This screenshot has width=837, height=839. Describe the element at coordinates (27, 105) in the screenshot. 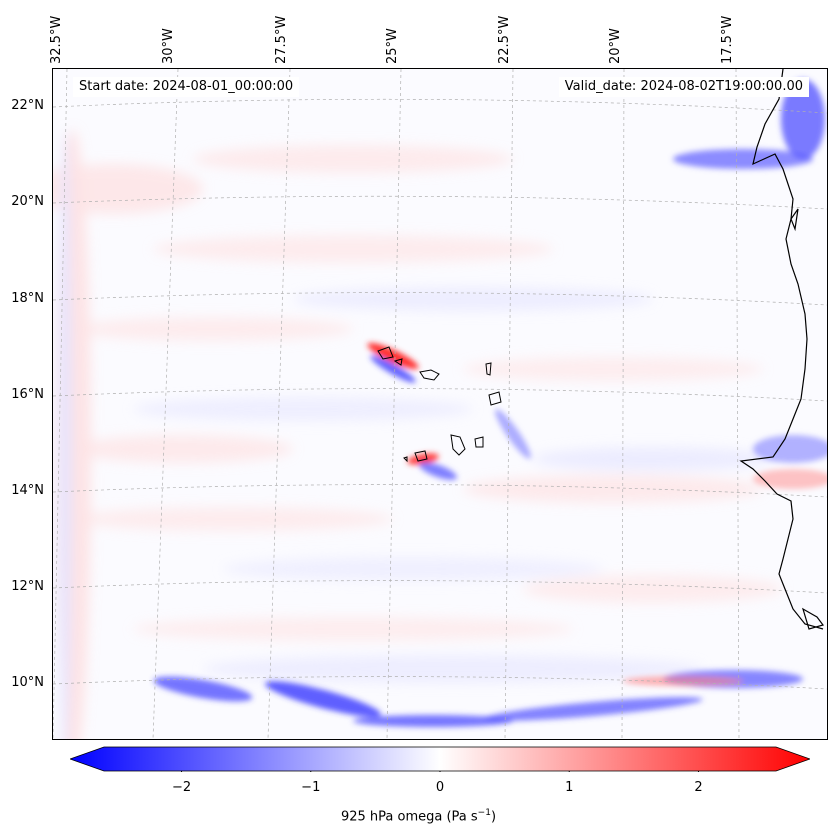

I see `lat-label-22n: 22°N` at that location.